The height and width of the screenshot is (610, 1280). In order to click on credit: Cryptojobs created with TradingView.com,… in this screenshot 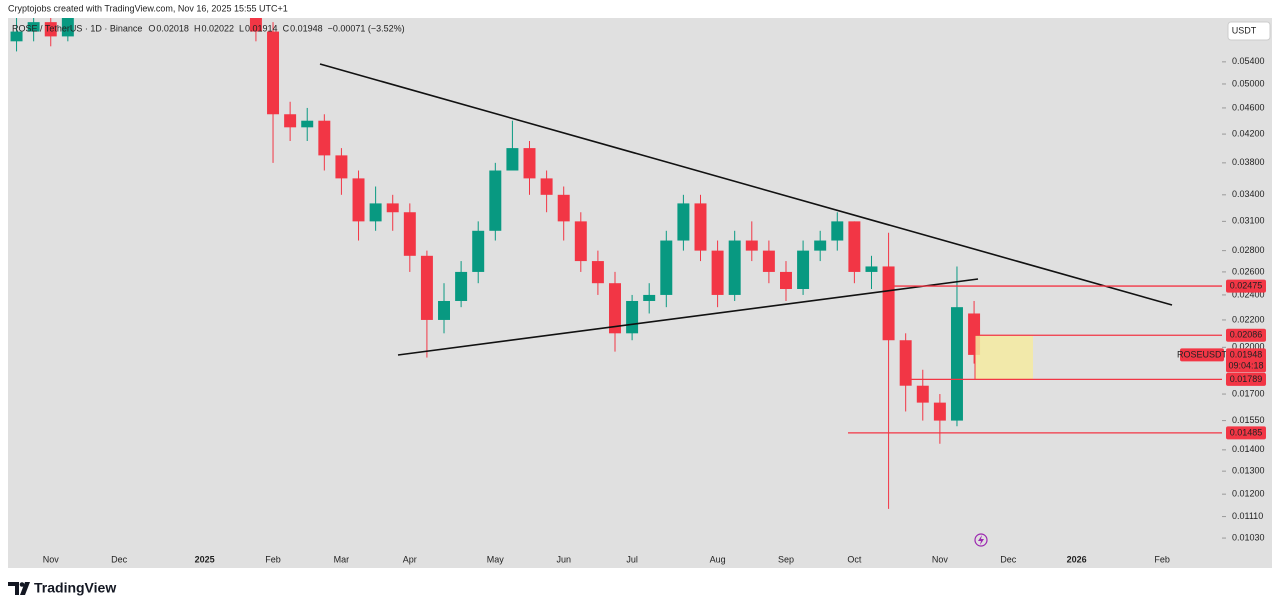, I will do `click(148, 8)`.